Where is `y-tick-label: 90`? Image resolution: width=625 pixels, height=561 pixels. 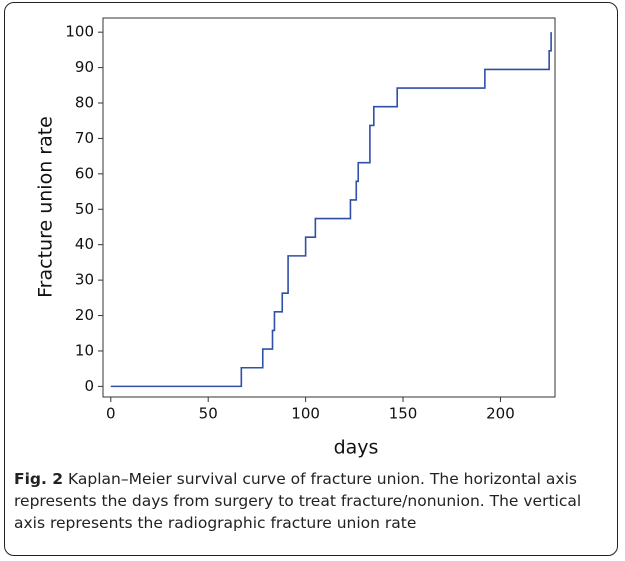 y-tick-label: 90 is located at coordinates (84, 67).